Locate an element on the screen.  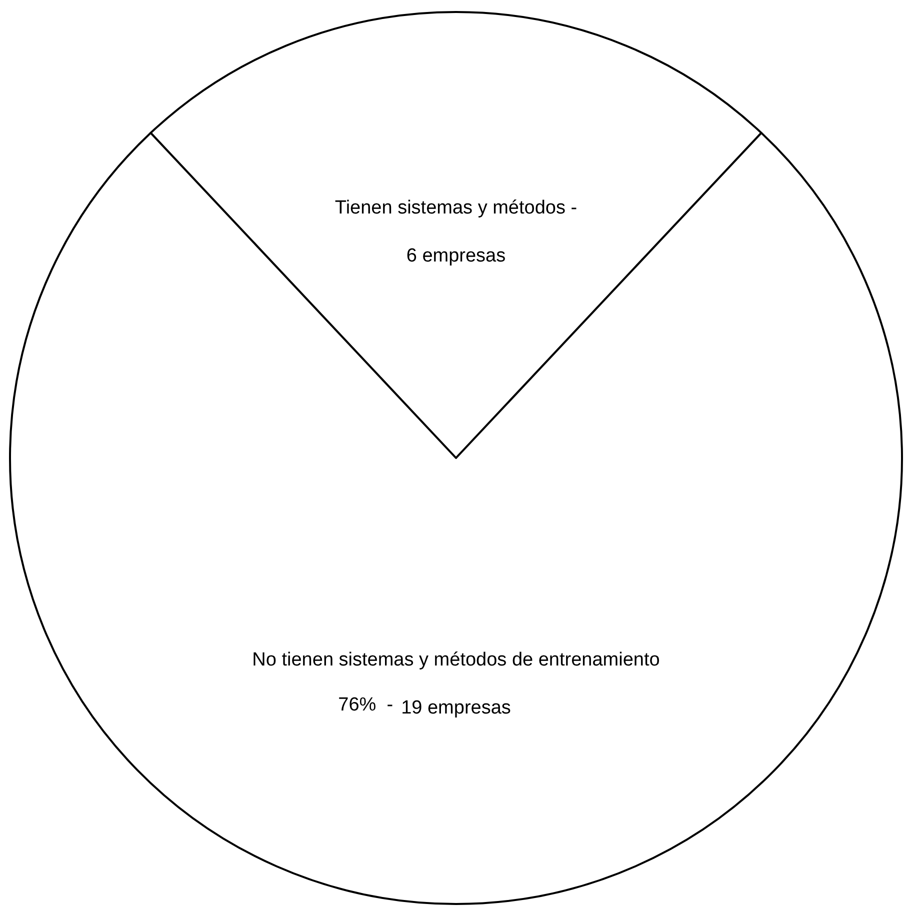
text: 76% - is located at coordinates (366, 705).